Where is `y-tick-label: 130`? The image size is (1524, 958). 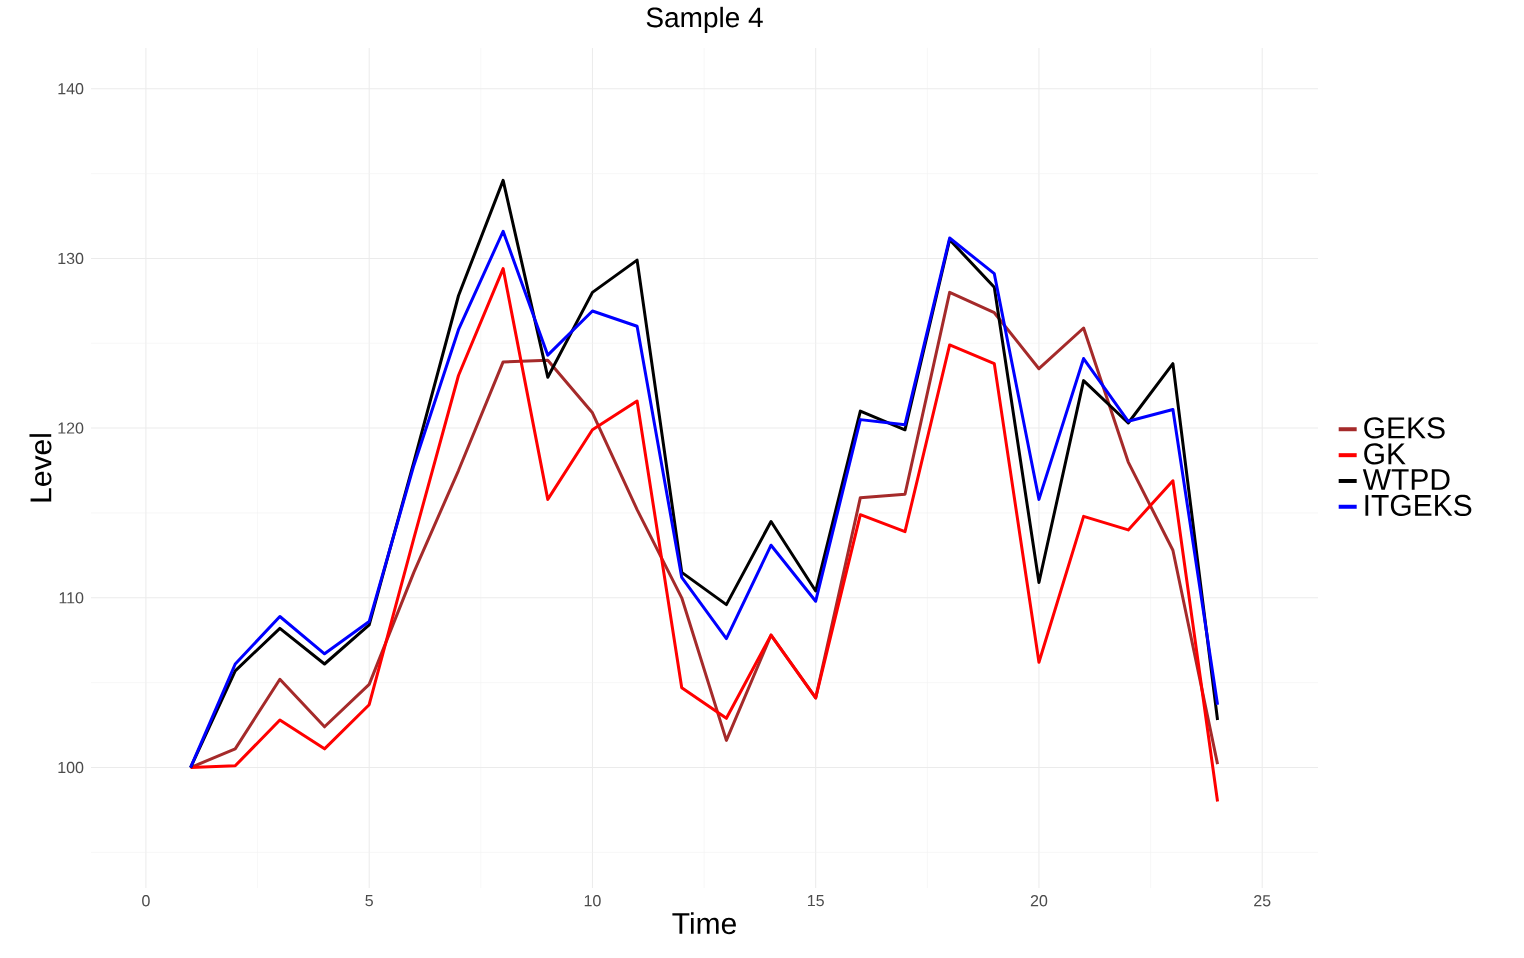 y-tick-label: 130 is located at coordinates (71, 258).